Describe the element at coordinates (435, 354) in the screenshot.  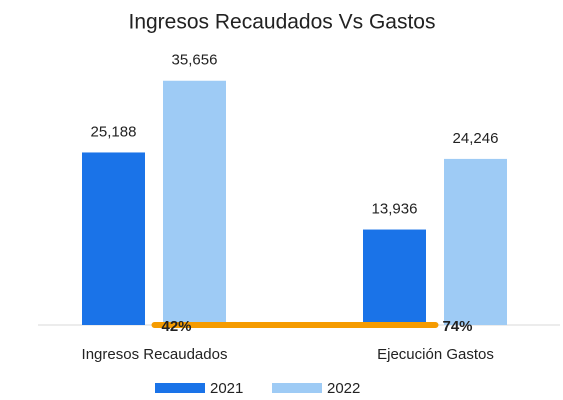
I see `x-tick-label: Ejecución Gastos` at that location.